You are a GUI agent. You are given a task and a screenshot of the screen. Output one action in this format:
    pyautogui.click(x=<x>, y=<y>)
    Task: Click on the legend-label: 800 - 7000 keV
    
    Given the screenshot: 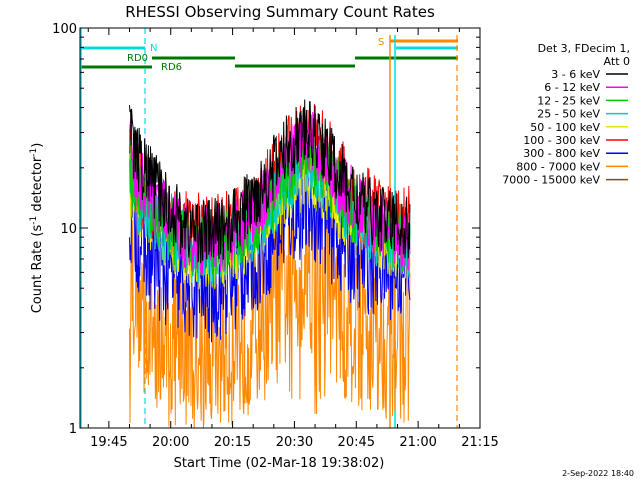 What is the action you would take?
    pyautogui.click(x=558, y=166)
    